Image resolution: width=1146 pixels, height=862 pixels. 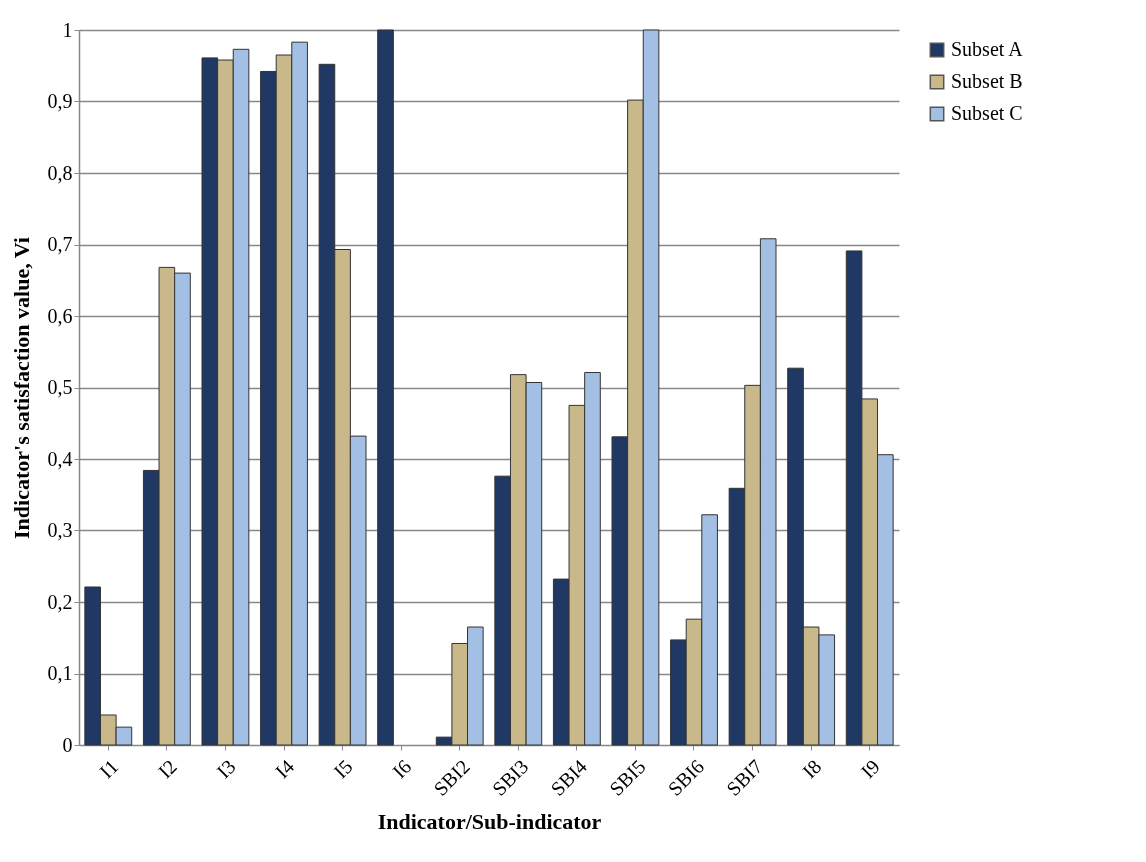 What do you see at coordinates (385, 387) in the screenshot?
I see `bar` at bounding box center [385, 387].